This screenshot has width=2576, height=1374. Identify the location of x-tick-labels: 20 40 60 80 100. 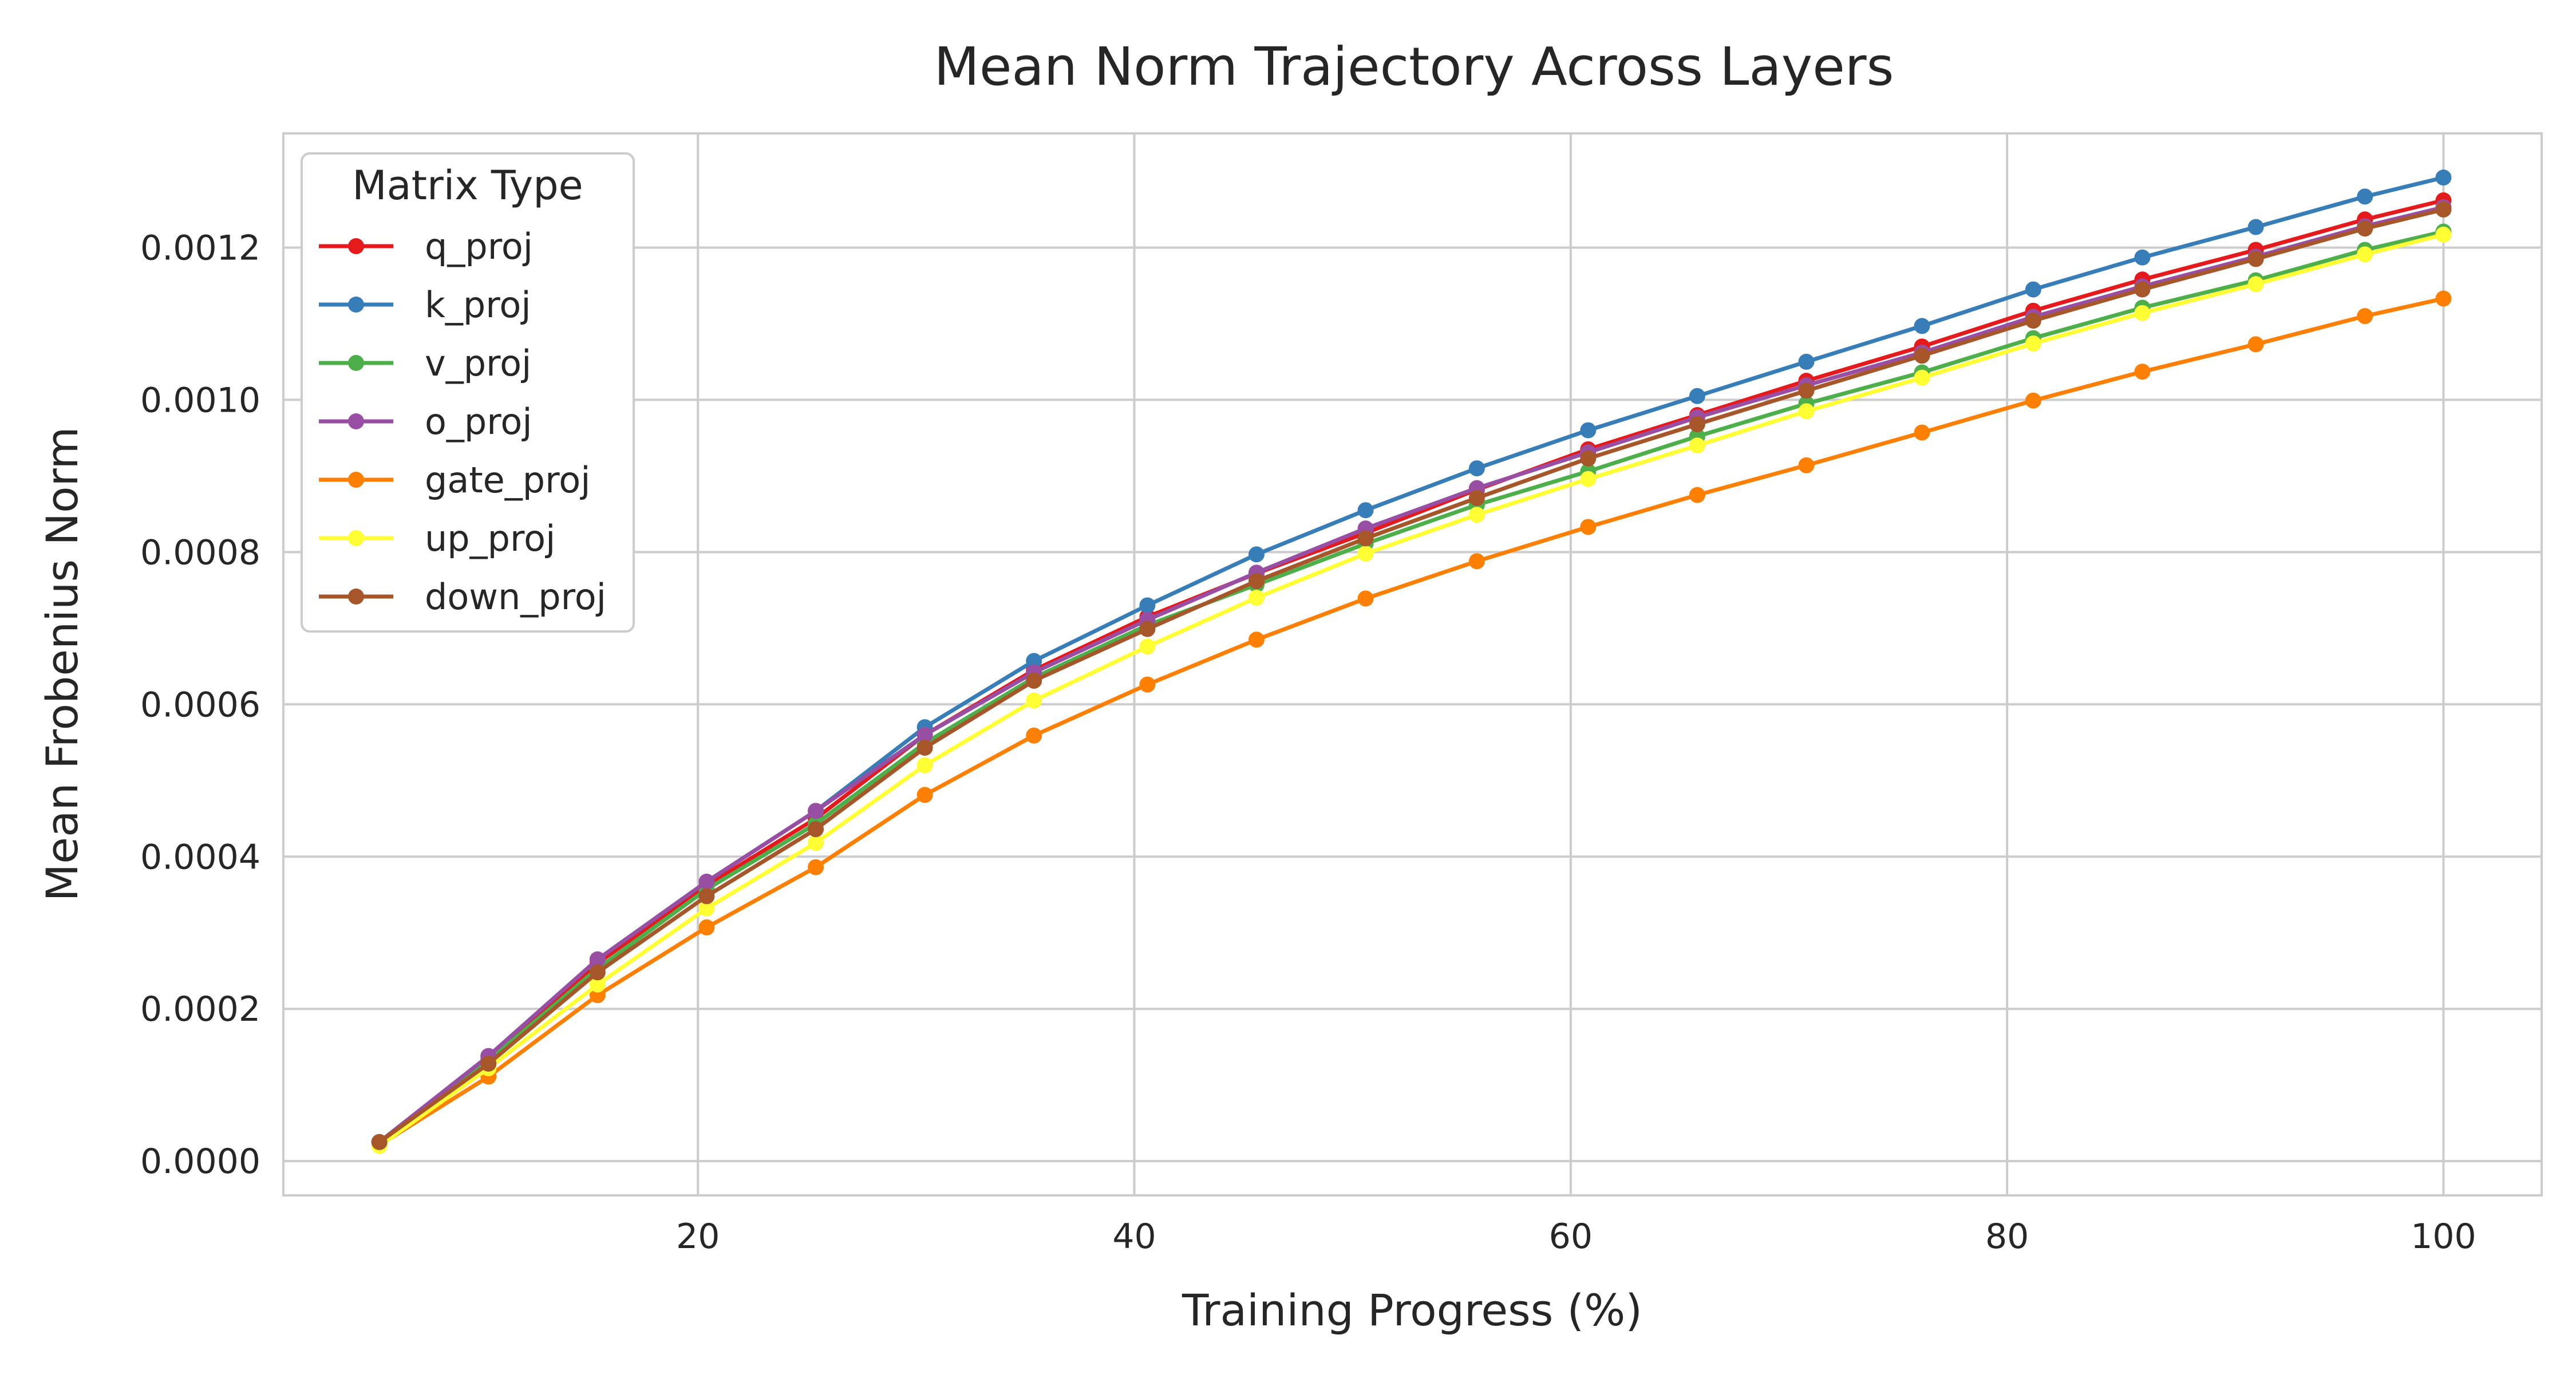
(1576, 1237).